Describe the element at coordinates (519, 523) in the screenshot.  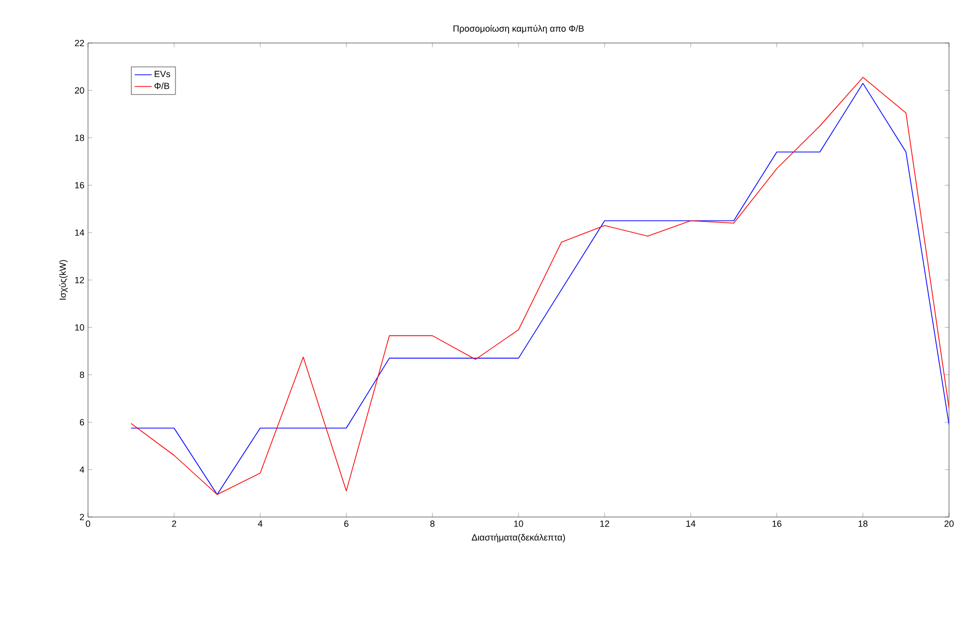
I see `x-tick-label: 10` at that location.